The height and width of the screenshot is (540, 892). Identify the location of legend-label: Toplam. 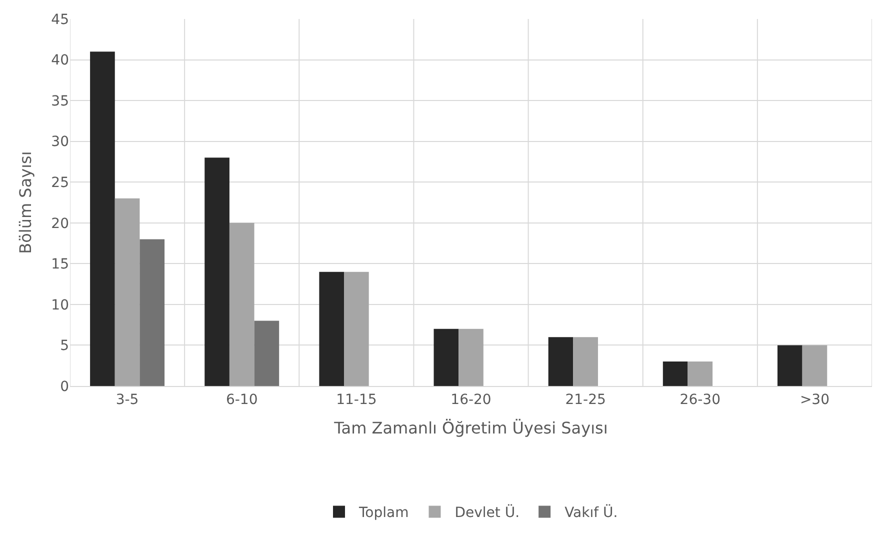
(383, 513).